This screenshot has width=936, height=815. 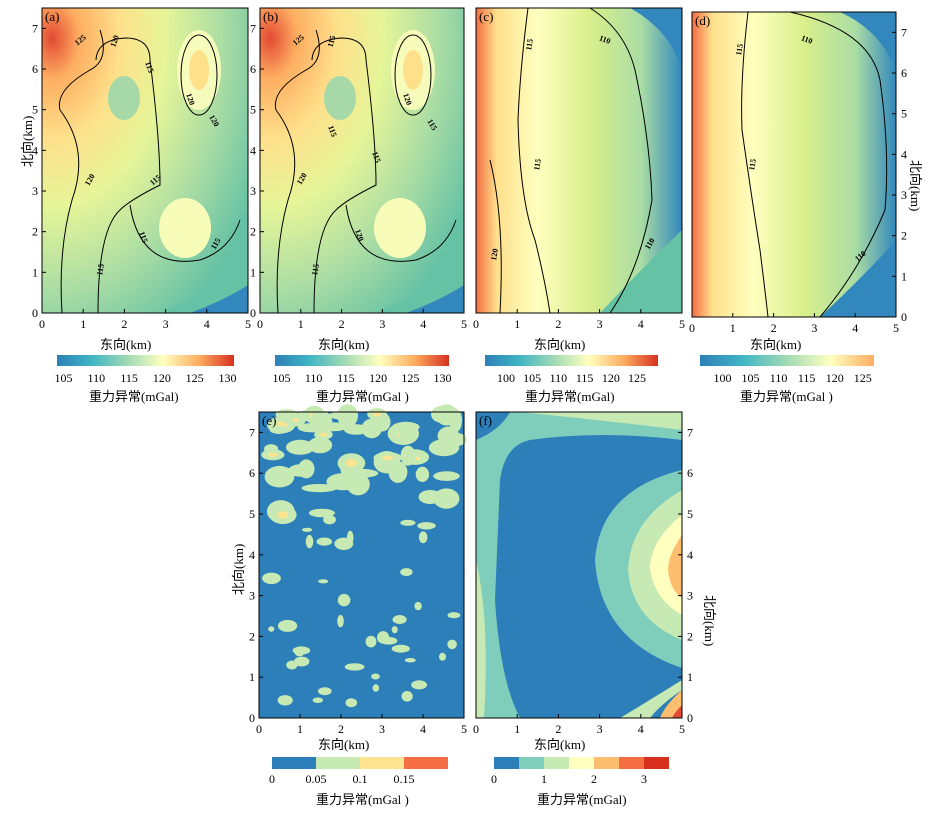 I want to click on panel-a-high-south, so click(x=185, y=228).